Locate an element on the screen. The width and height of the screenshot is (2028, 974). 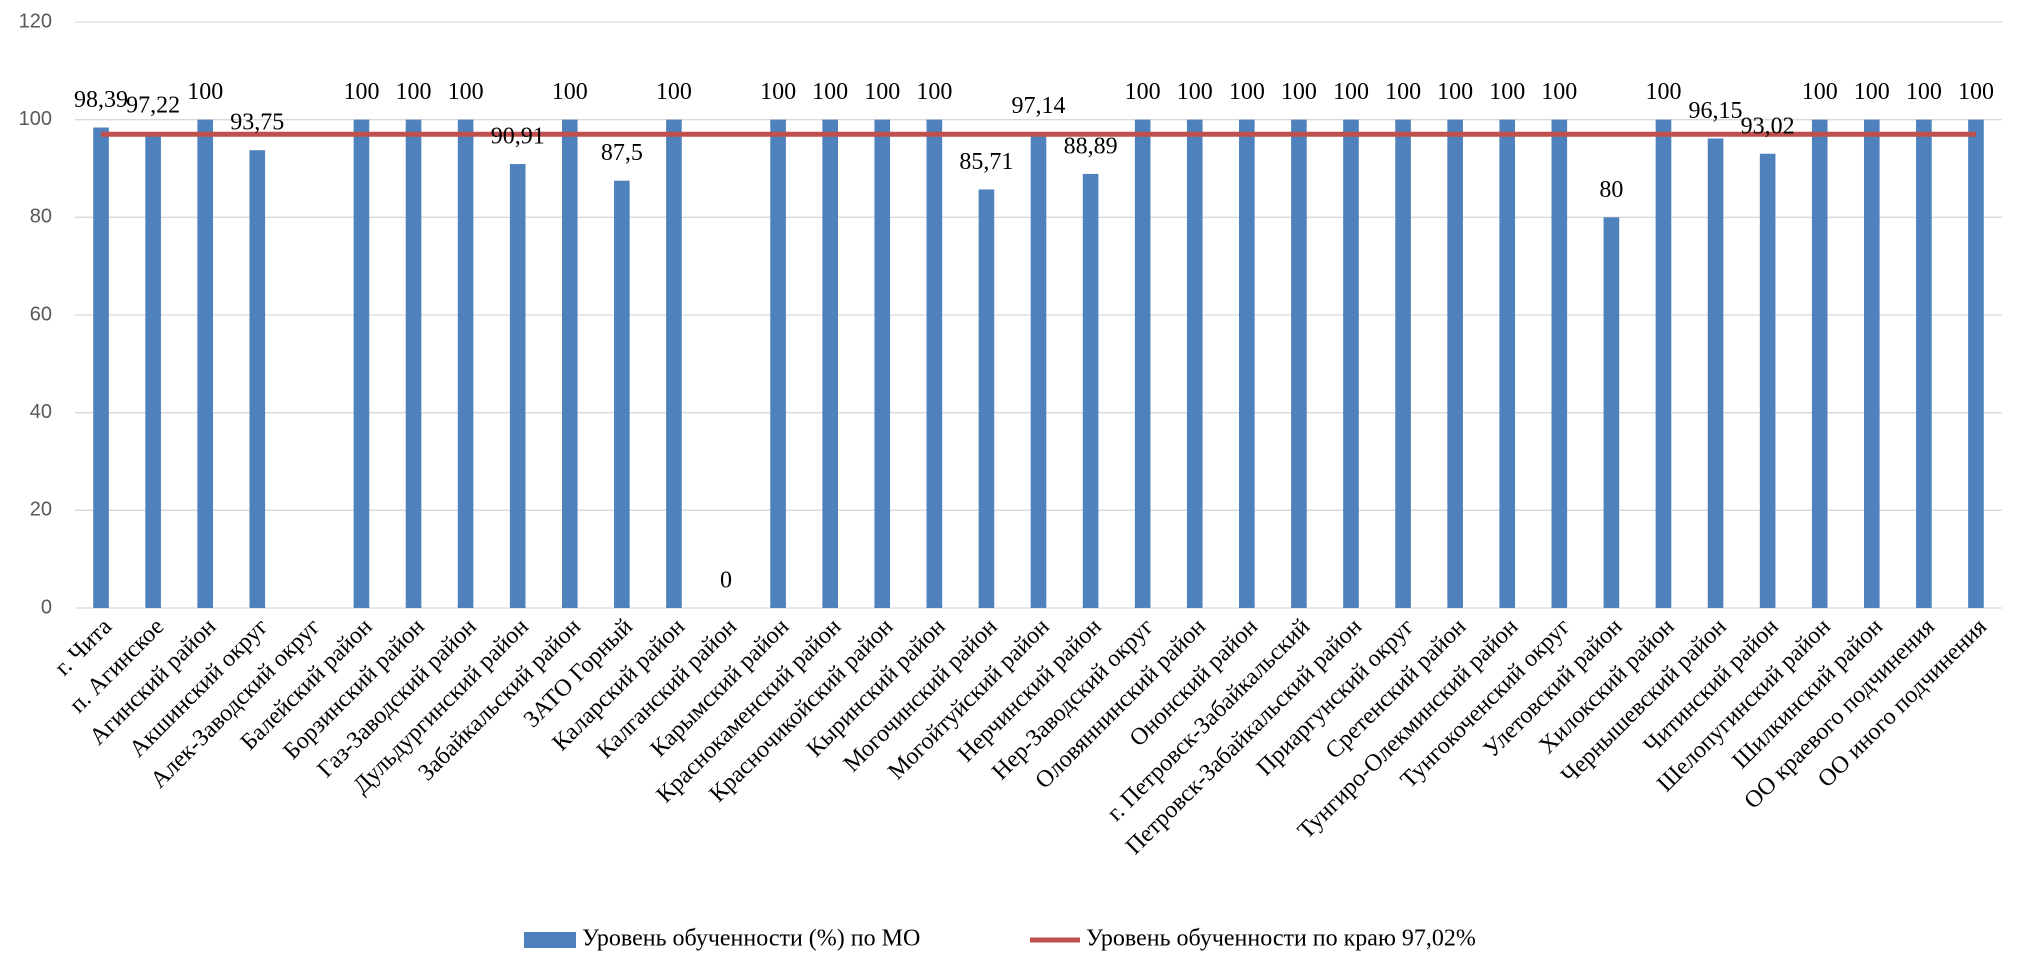
y-tick-label: 20 is located at coordinates (41, 510).